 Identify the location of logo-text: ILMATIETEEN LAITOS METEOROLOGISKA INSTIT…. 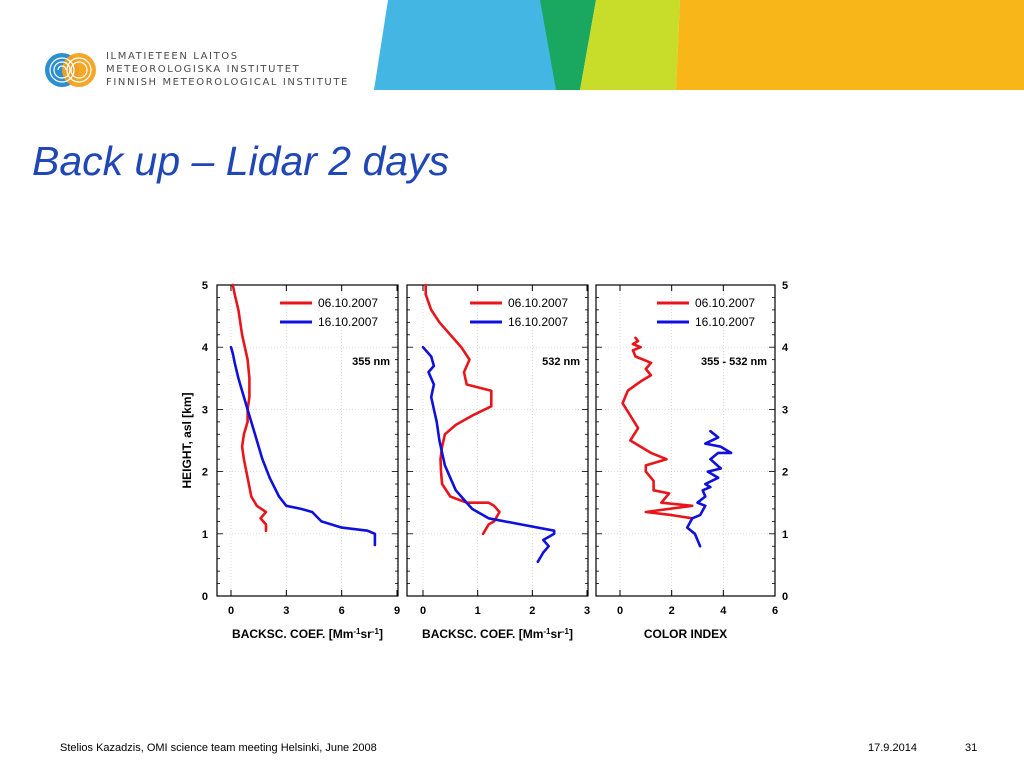
(227, 69).